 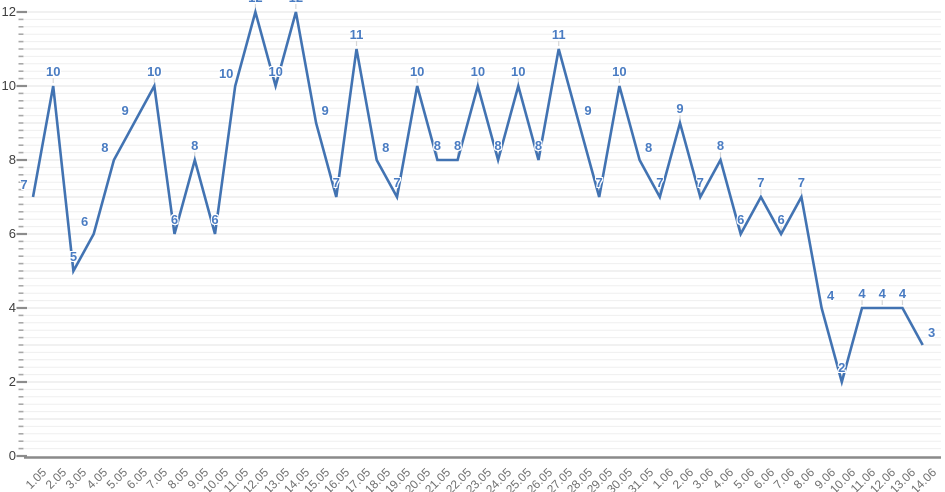 What do you see at coordinates (12, 455) in the screenshot?
I see `y-axis-label: 0` at bounding box center [12, 455].